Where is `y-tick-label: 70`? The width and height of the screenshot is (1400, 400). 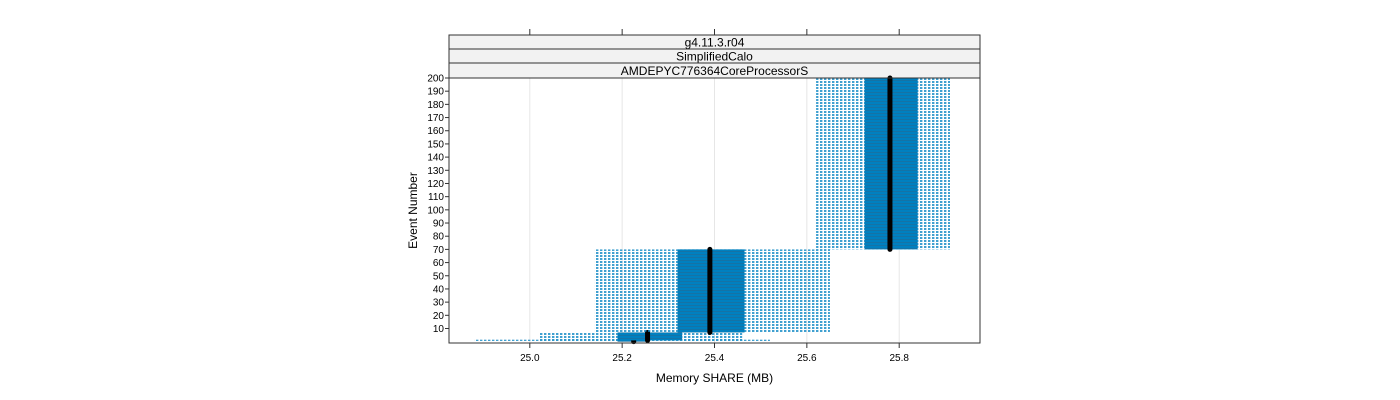
y-tick-label: 70 is located at coordinates (439, 250).